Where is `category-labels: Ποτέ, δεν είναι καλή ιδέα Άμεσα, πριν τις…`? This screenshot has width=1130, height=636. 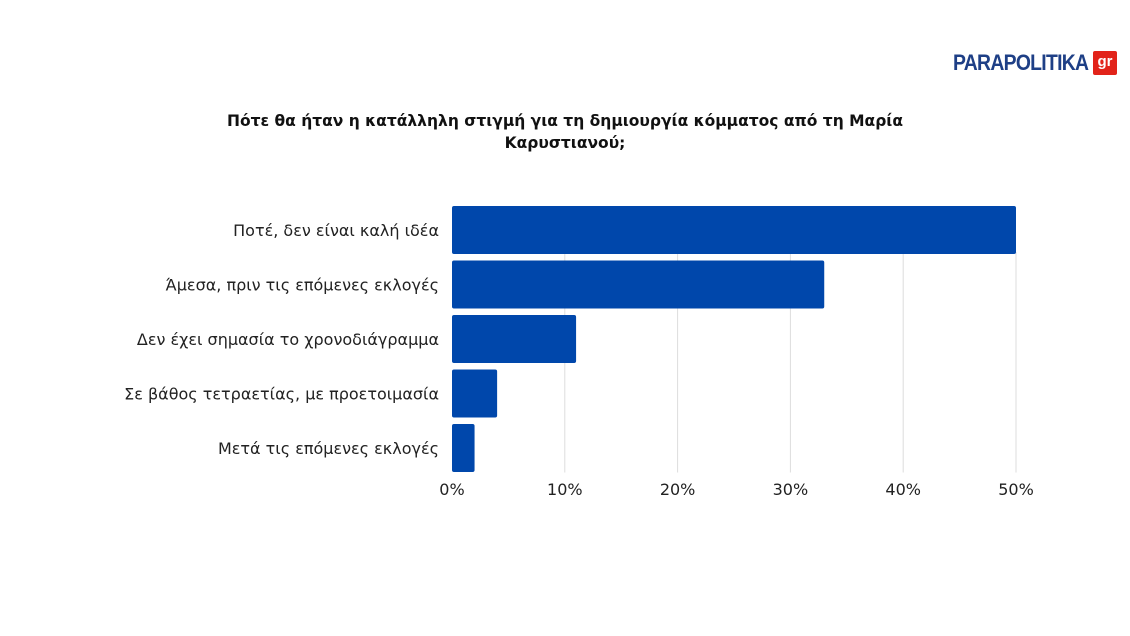
category-labels: Ποτέ, δεν είναι καλή ιδέα Άμεσα, πριν τις… is located at coordinates (281, 339).